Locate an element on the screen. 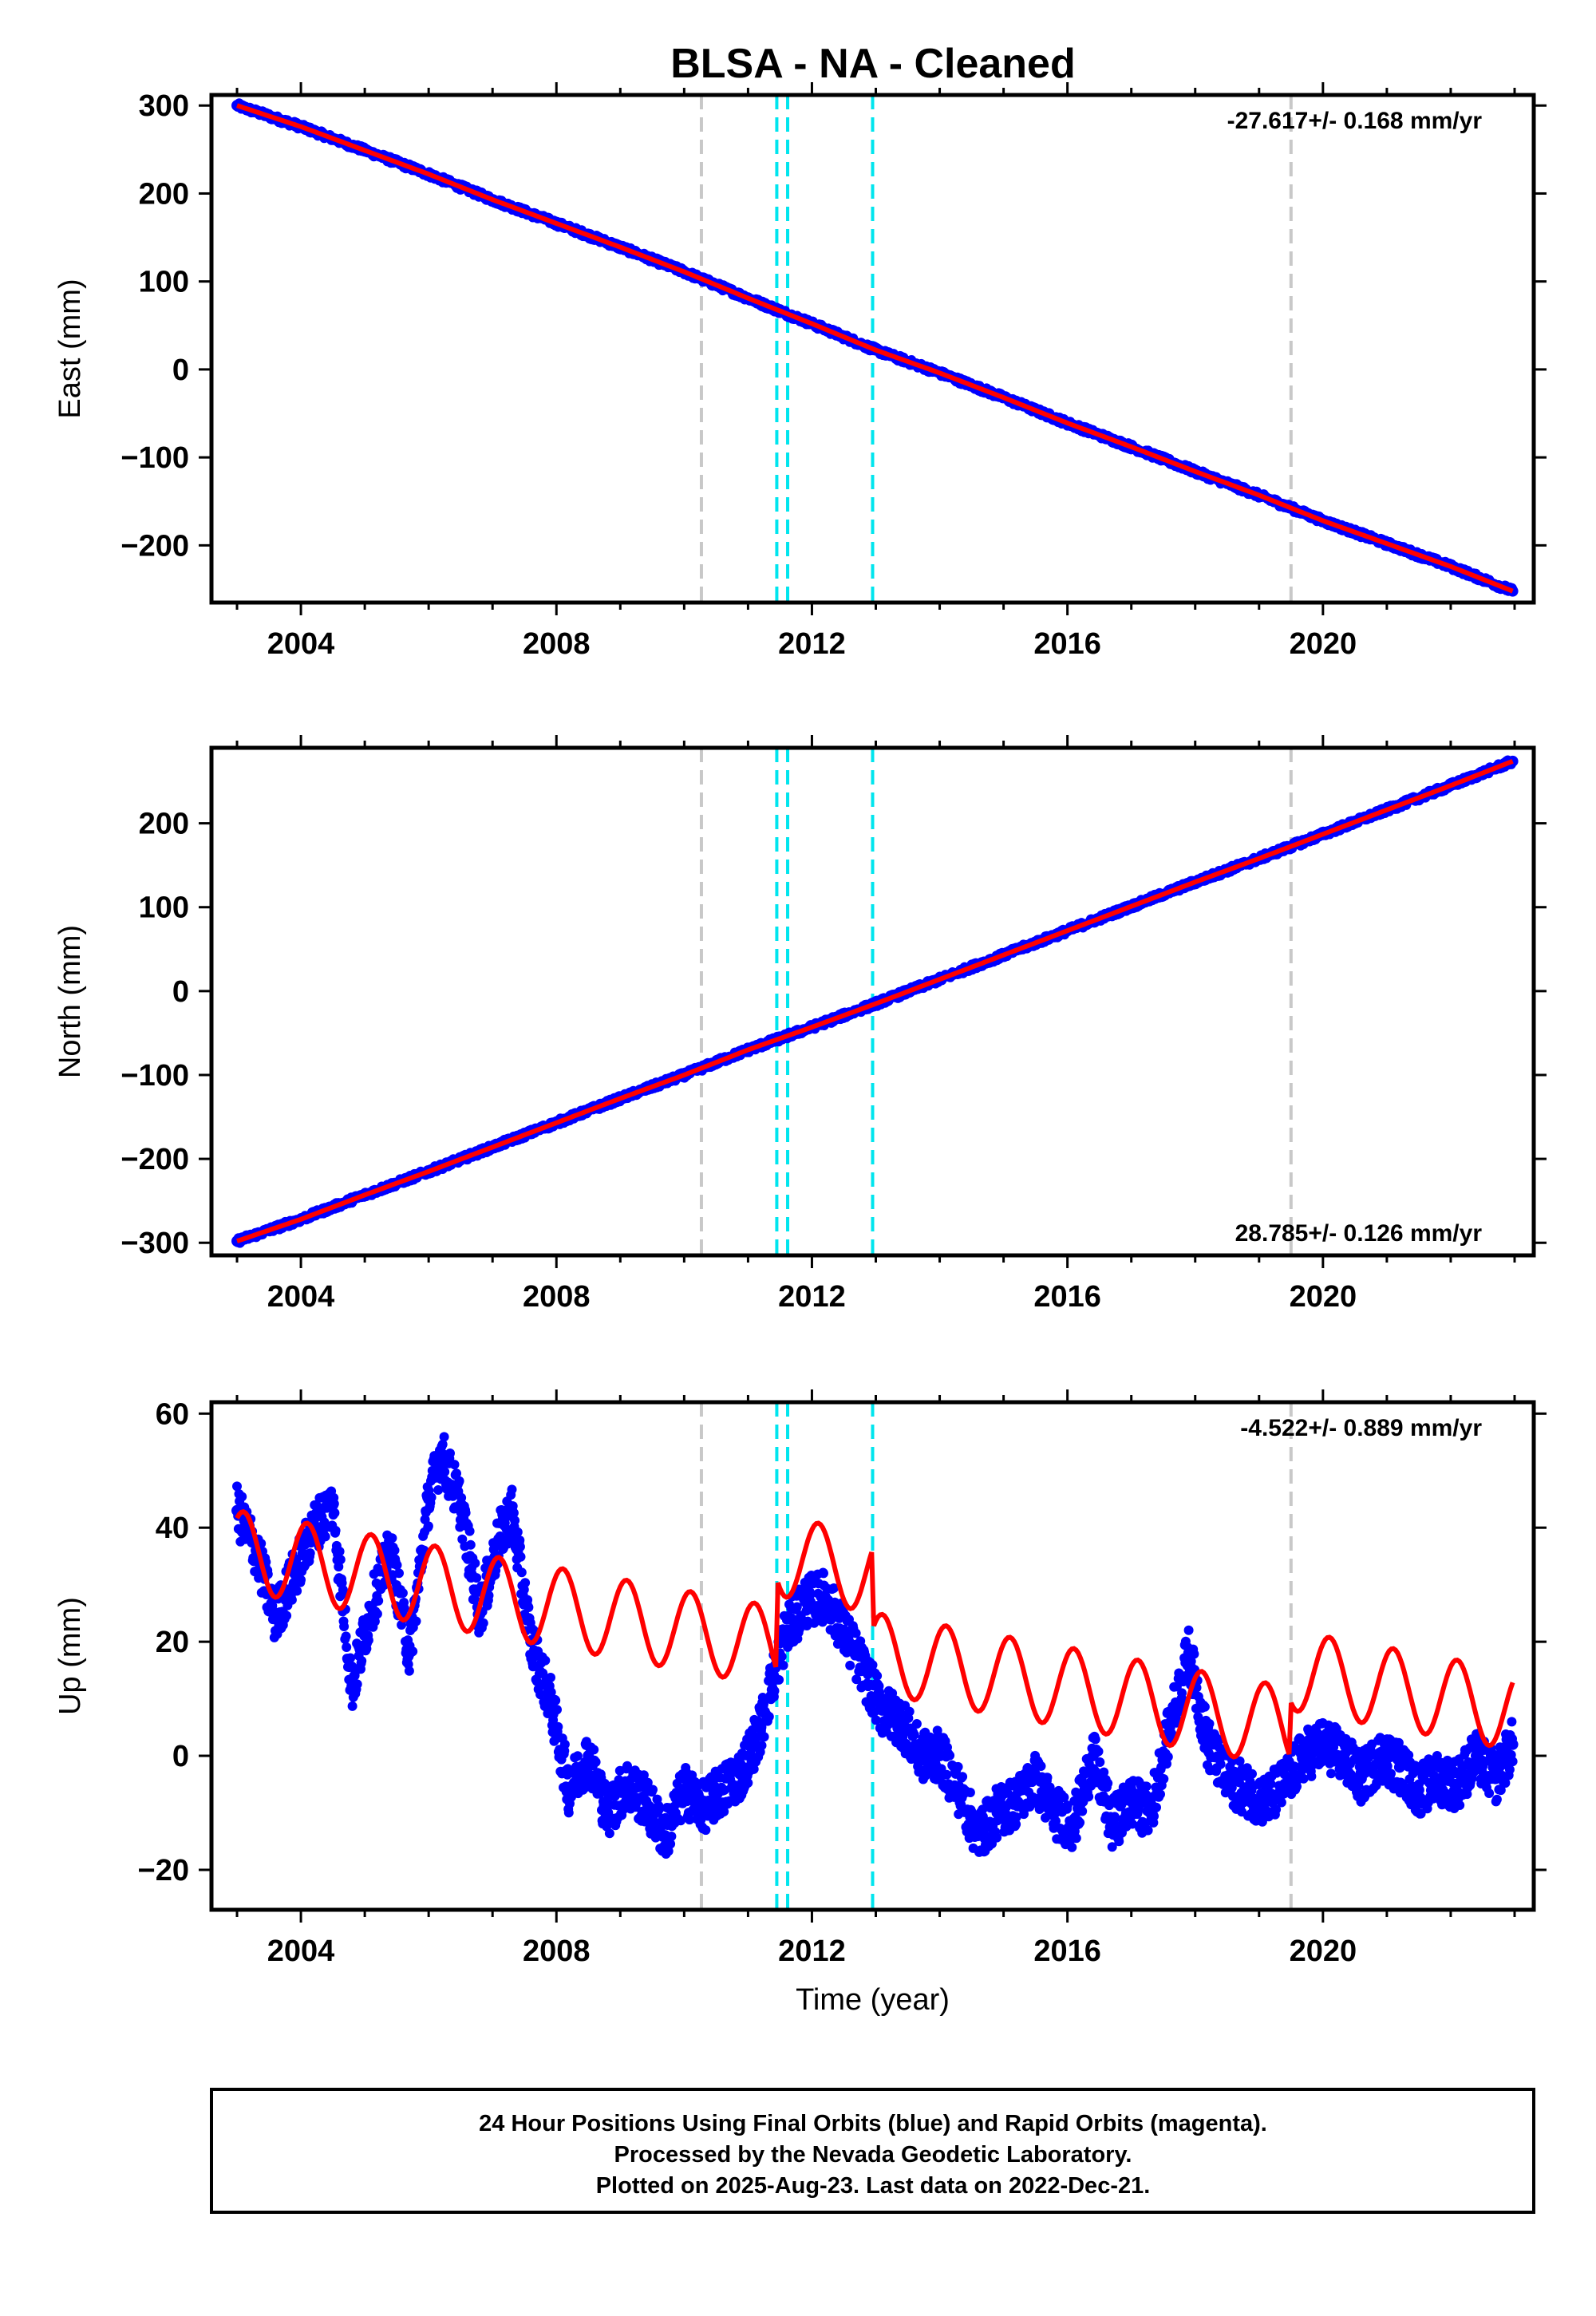  y-tick-label: −300 is located at coordinates (154, 1243).